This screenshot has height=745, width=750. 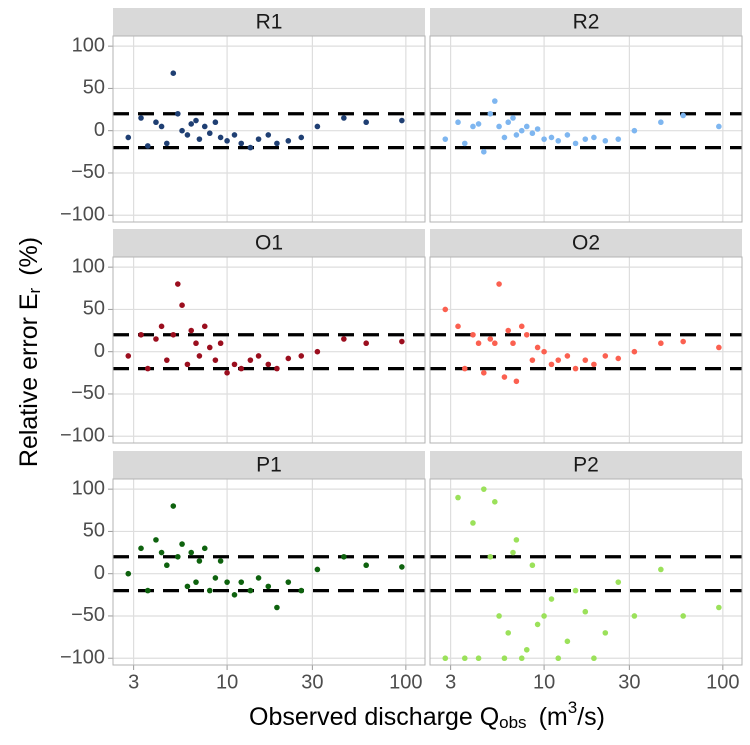 I want to click on y-tick-label: −100, so click(x=82, y=658).